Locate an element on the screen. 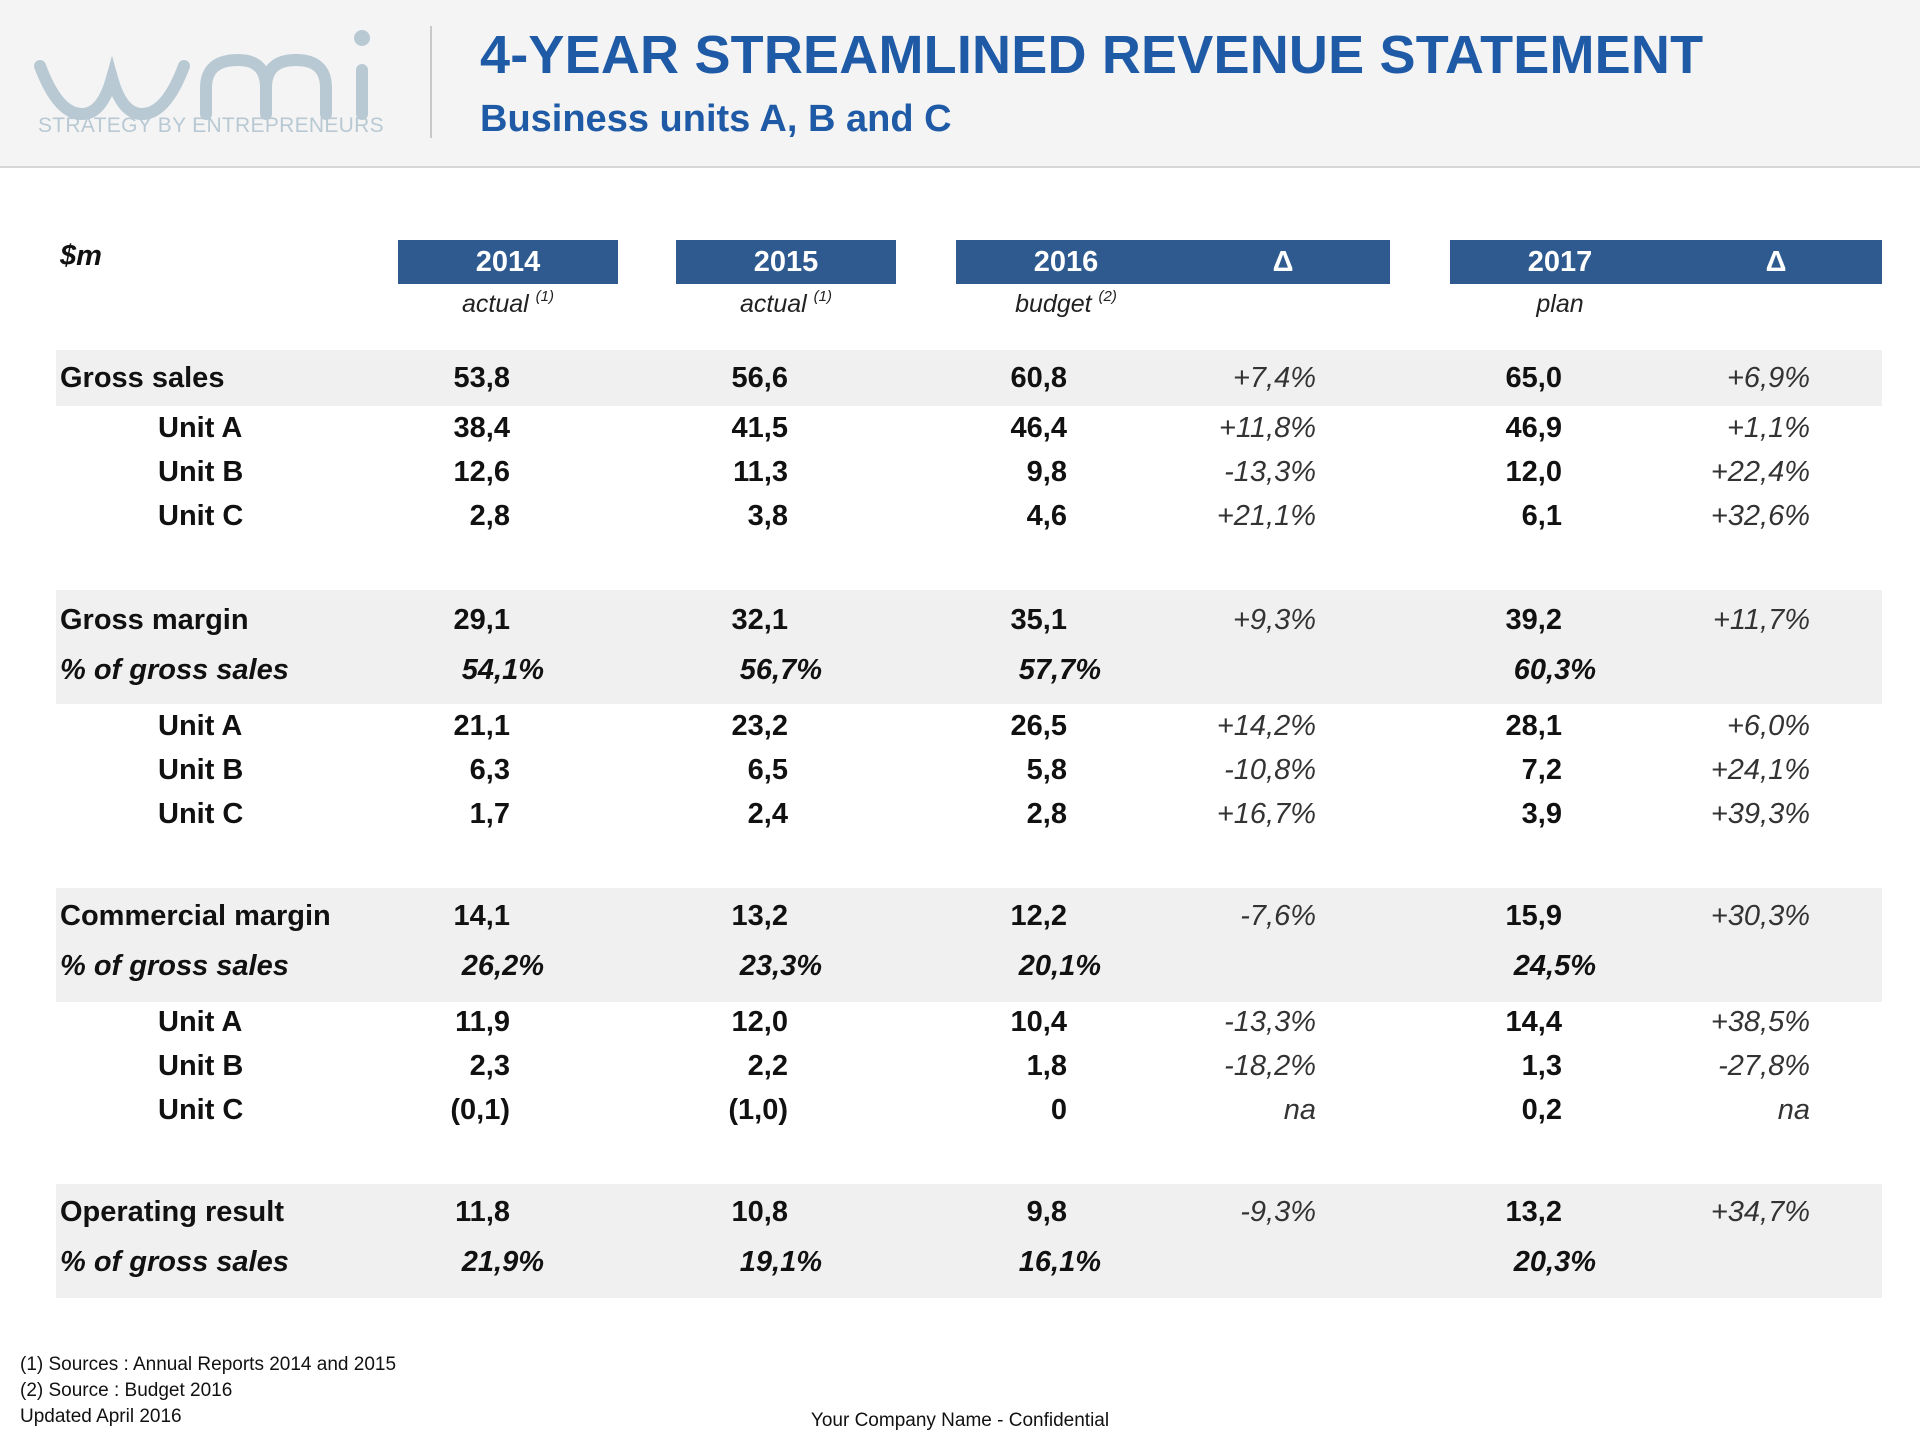 The height and width of the screenshot is (1440, 1920). table-cell: -27,8% is located at coordinates (1764, 1066).